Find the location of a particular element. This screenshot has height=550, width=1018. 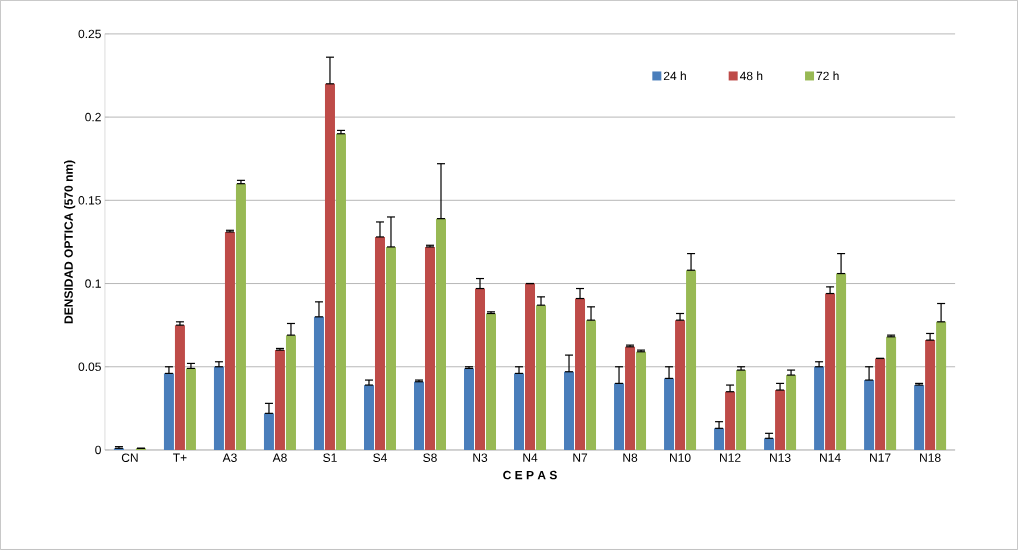

x-tick-label: T+ is located at coordinates (180, 457).